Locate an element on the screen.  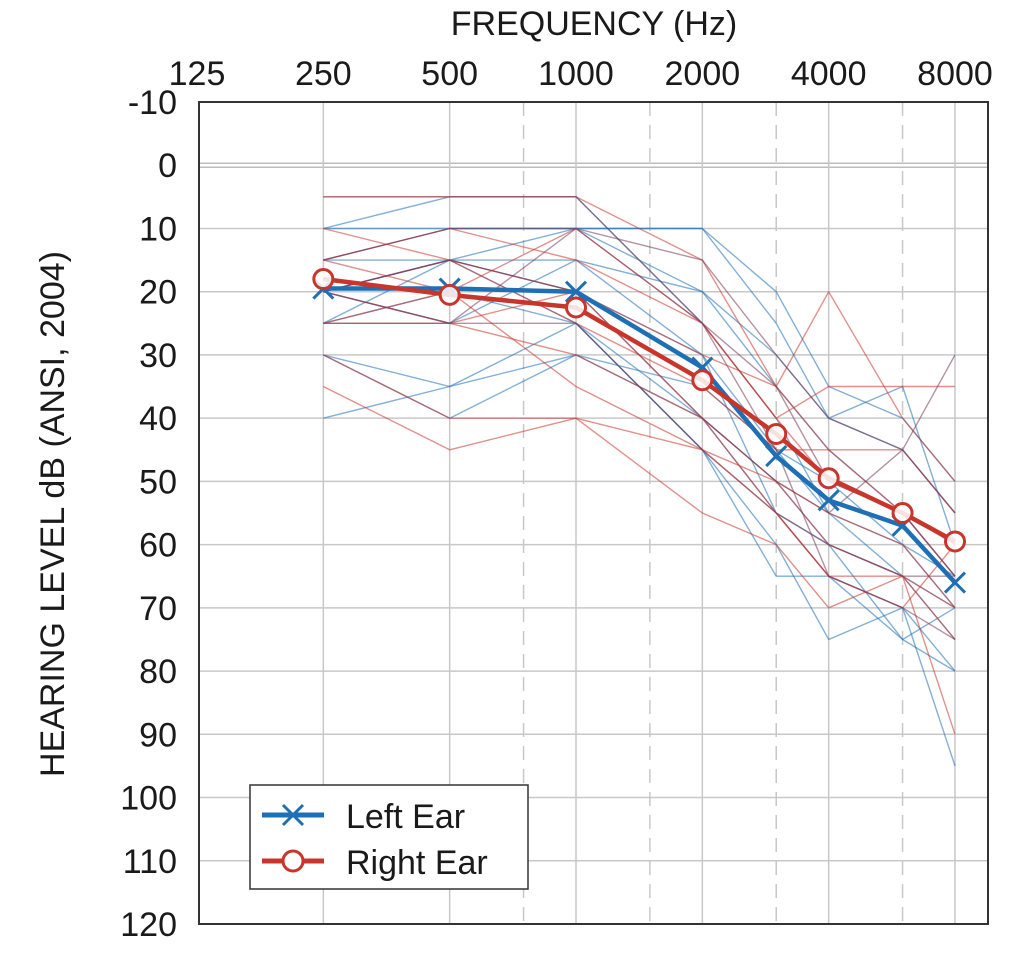
y-tick-label: 30 is located at coordinates (158, 356).